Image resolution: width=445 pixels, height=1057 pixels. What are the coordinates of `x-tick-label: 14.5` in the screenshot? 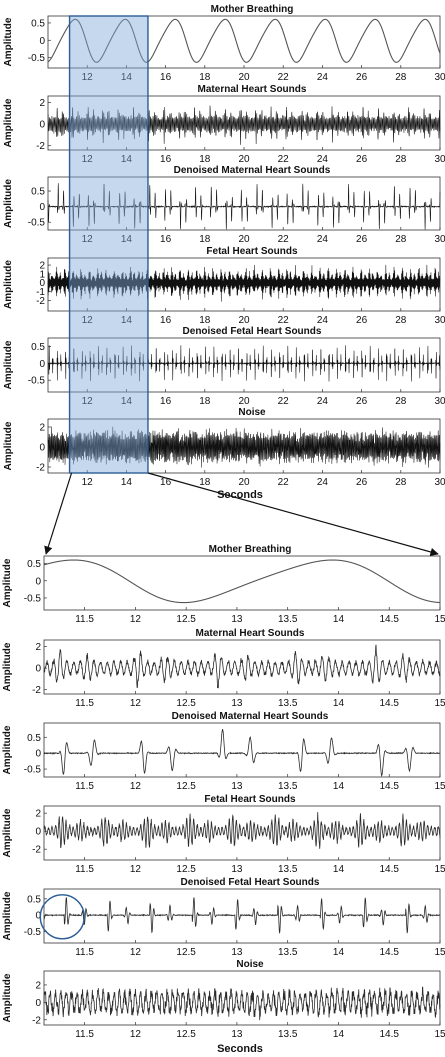 It's located at (389, 1034).